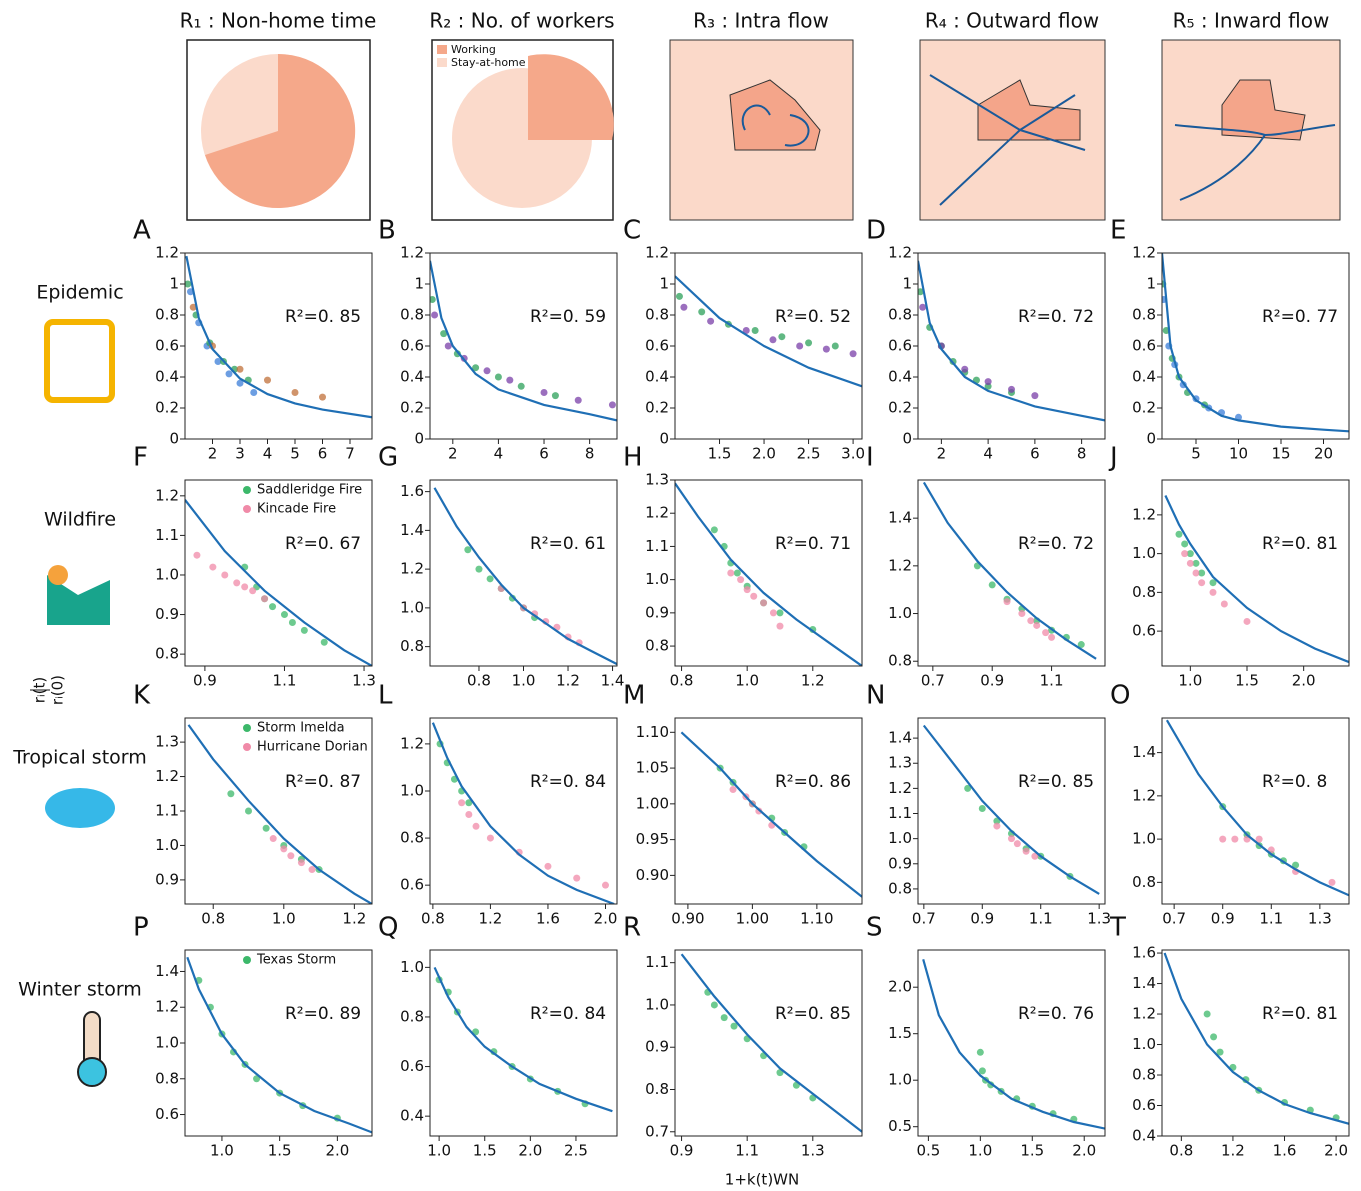 This screenshot has height=1191, width=1361. Describe the element at coordinates (761, 21) in the screenshot. I see `column-title: R₃ : Intra flow` at that location.